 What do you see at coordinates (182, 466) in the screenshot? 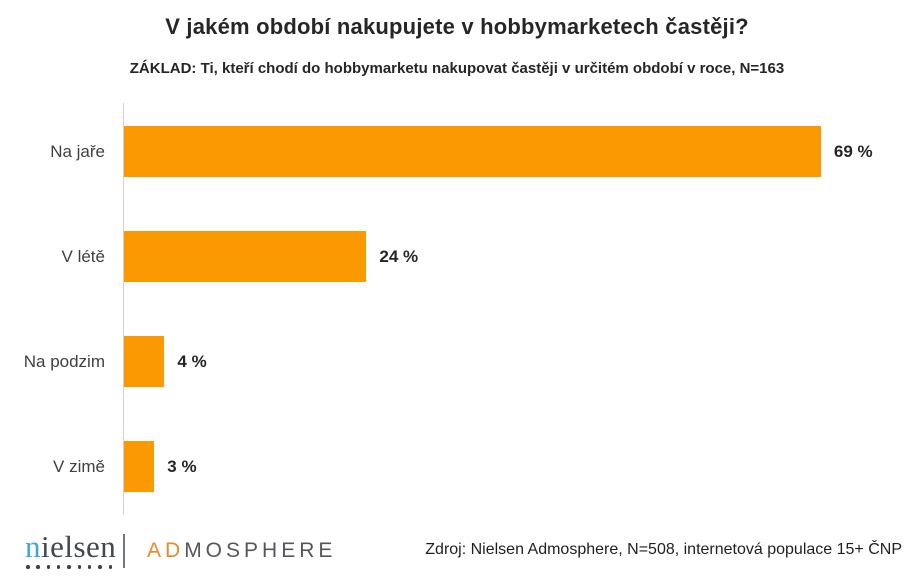
I see `value-label: 3 %` at bounding box center [182, 466].